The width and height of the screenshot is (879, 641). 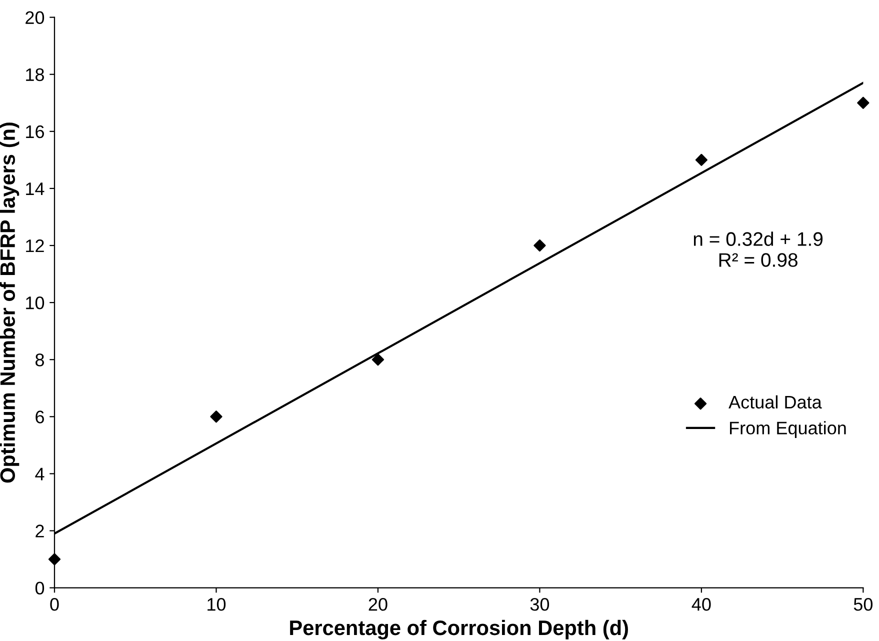 I want to click on x-tick-label: 20, so click(x=378, y=604).